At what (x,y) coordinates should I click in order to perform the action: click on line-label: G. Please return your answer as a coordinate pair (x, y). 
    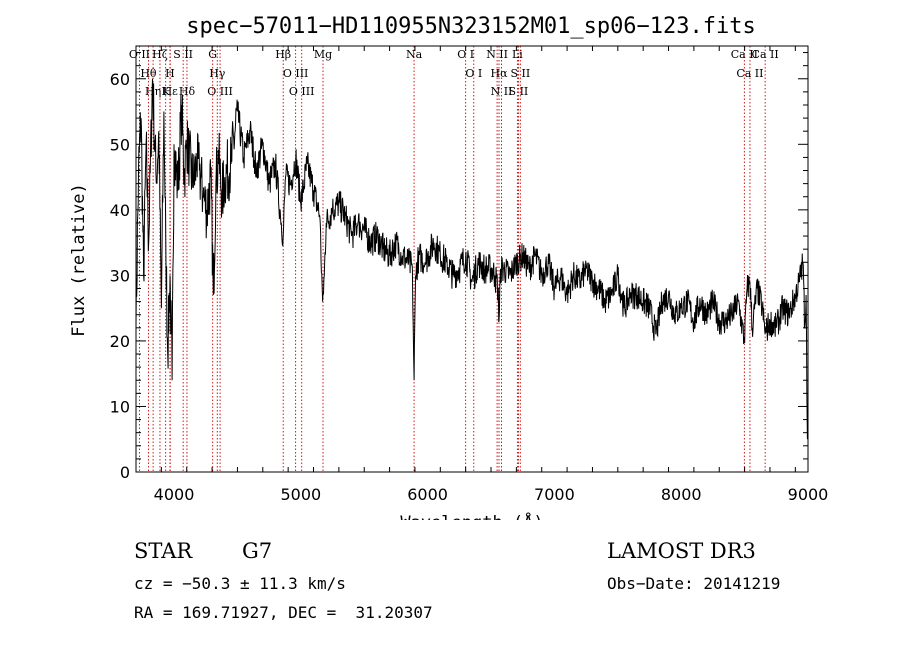
    Looking at the image, I should click on (212, 54).